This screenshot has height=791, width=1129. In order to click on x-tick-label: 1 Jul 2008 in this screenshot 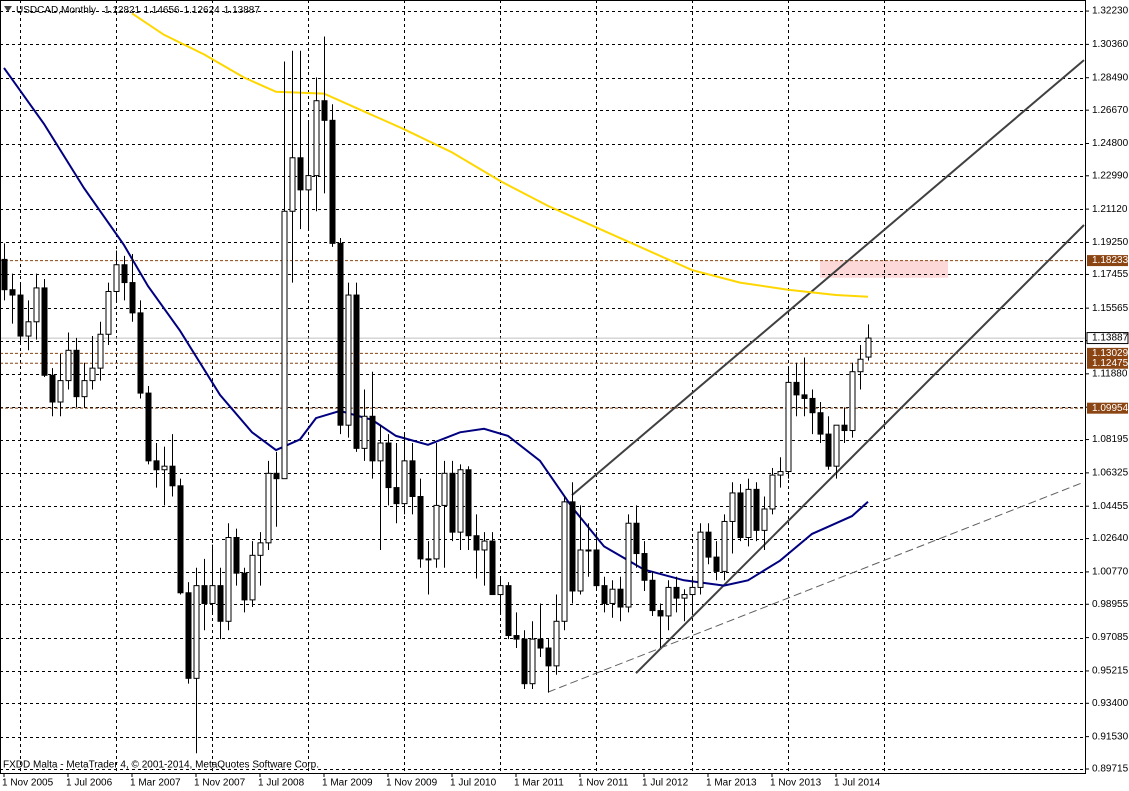, I will do `click(281, 783)`.